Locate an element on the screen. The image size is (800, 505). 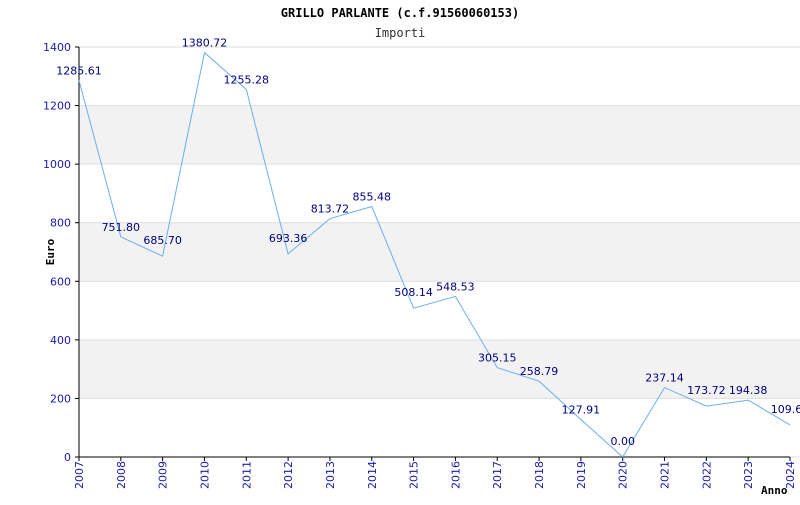
y-axis-ticks: 0 200 400 600 800 1000 1200 1400 is located at coordinates (61, 252).